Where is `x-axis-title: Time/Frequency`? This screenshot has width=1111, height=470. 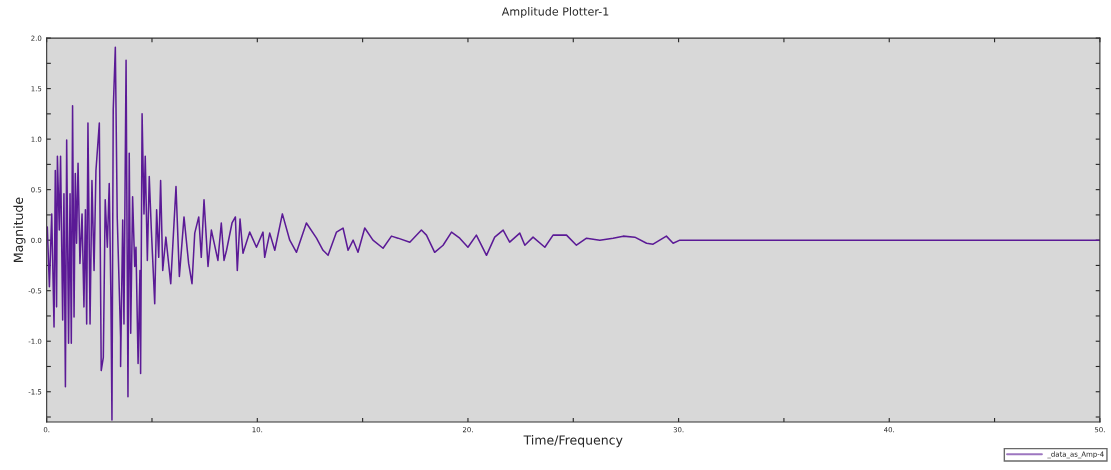 x-axis-title: Time/Frequency is located at coordinates (573, 441).